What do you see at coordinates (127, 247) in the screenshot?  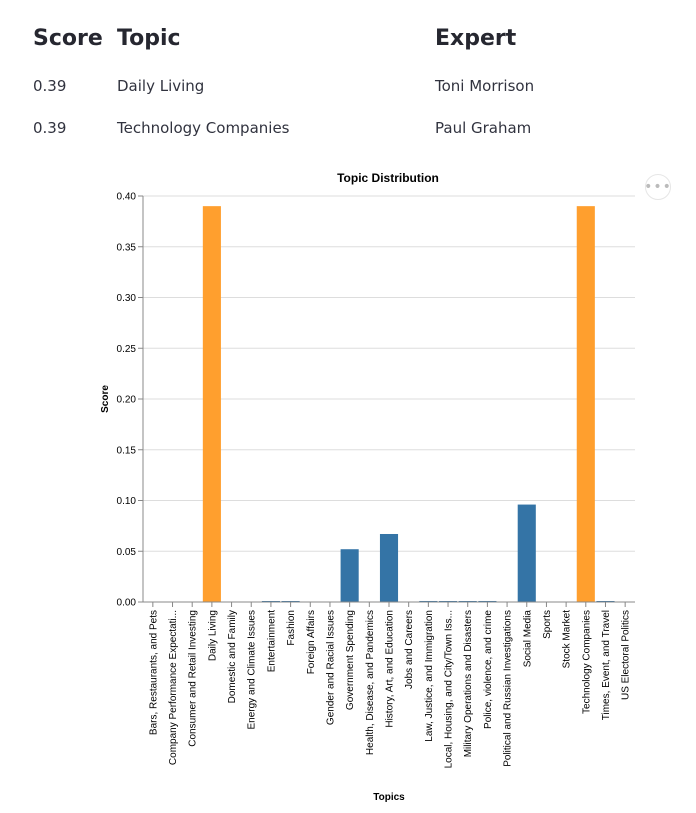 I see `y-tick-label: 0.35` at bounding box center [127, 247].